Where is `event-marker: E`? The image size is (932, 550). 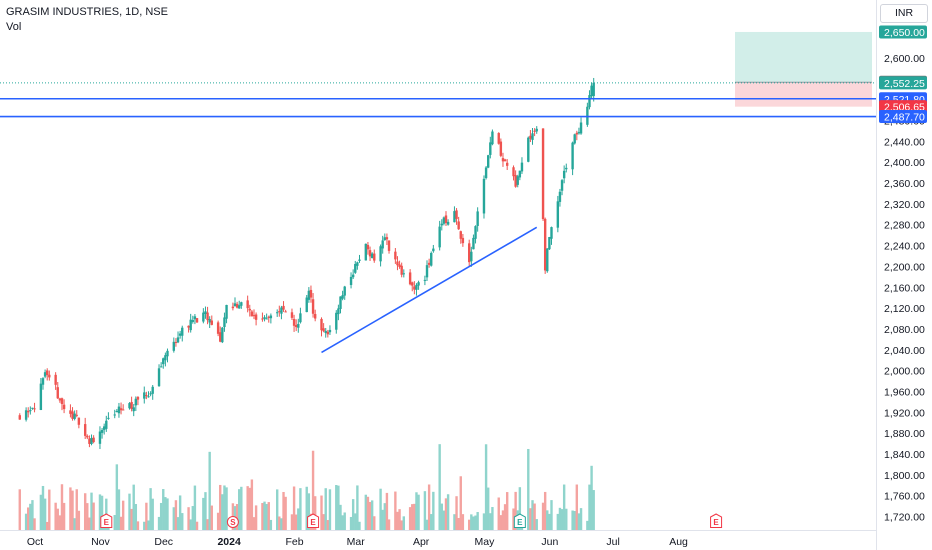 event-marker: E is located at coordinates (716, 520).